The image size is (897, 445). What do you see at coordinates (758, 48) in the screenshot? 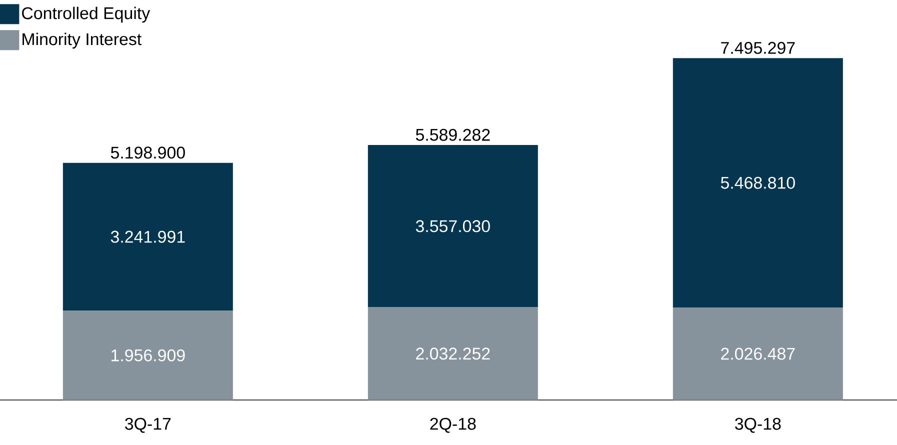
I see `total-label: 7.495.297` at bounding box center [758, 48].